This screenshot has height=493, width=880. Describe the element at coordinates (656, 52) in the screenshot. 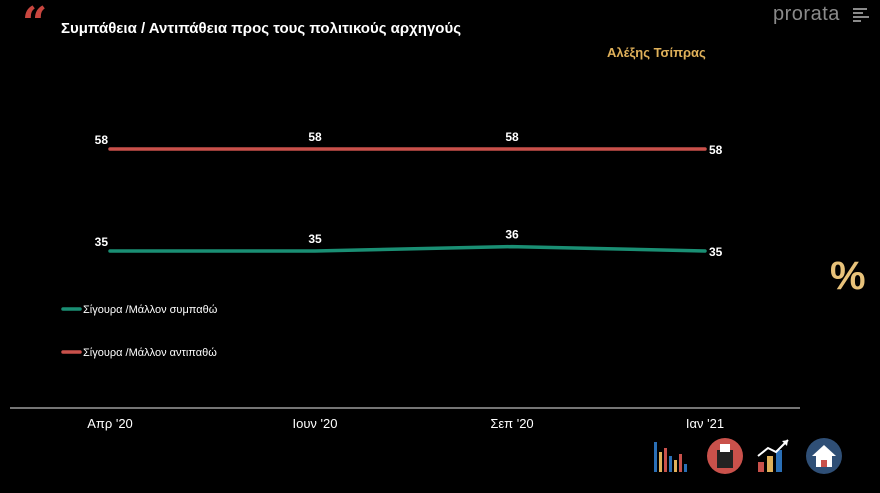

I see `subject-name: Αλέξης Τσίπρας` at that location.